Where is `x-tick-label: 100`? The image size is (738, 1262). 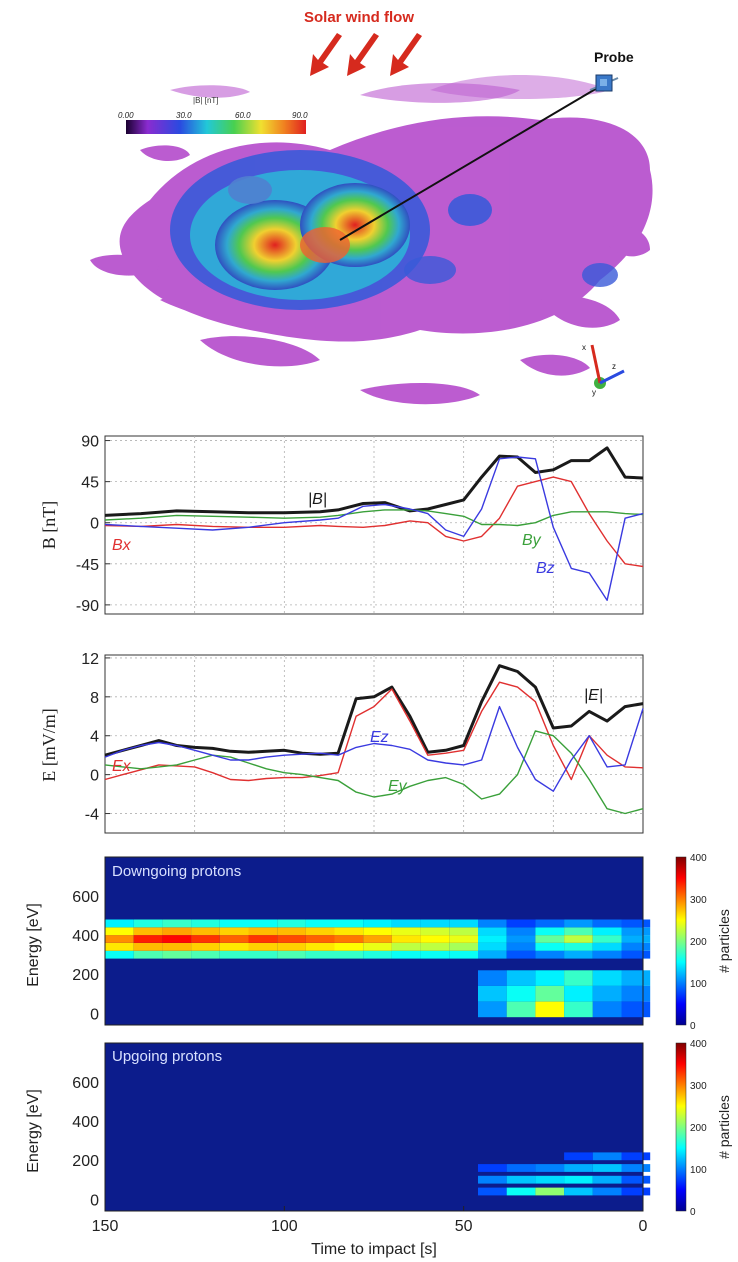
x-tick-label: 100 is located at coordinates (284, 1226).